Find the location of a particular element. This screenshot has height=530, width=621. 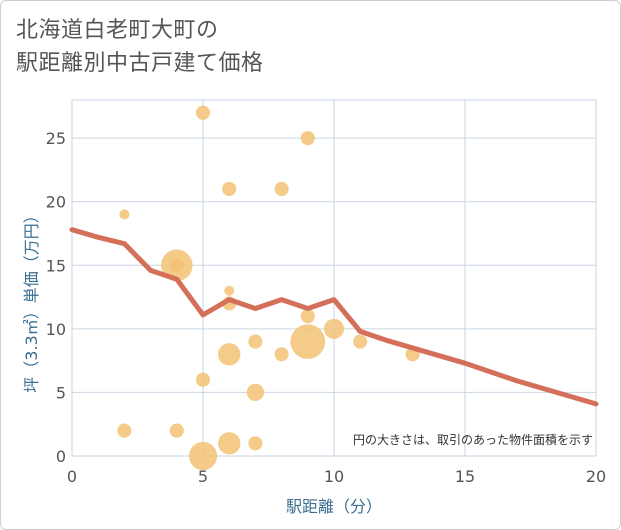

x-axis-title: 駅距離（分） is located at coordinates (334, 506).